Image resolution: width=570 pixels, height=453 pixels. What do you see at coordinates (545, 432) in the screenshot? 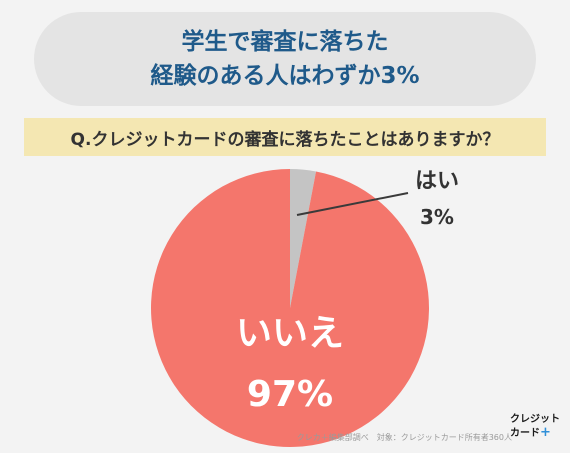
I see `logo-plus-icon: +` at bounding box center [545, 432].